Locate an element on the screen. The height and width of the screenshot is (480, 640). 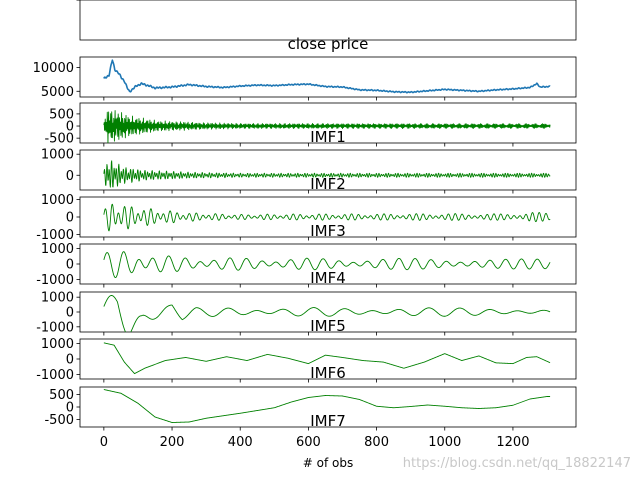
x-tick-label: 800 is located at coordinates (376, 442).